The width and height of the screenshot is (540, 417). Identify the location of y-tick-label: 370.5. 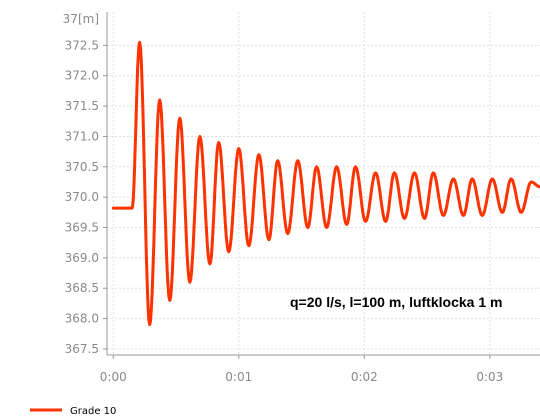
(82, 167).